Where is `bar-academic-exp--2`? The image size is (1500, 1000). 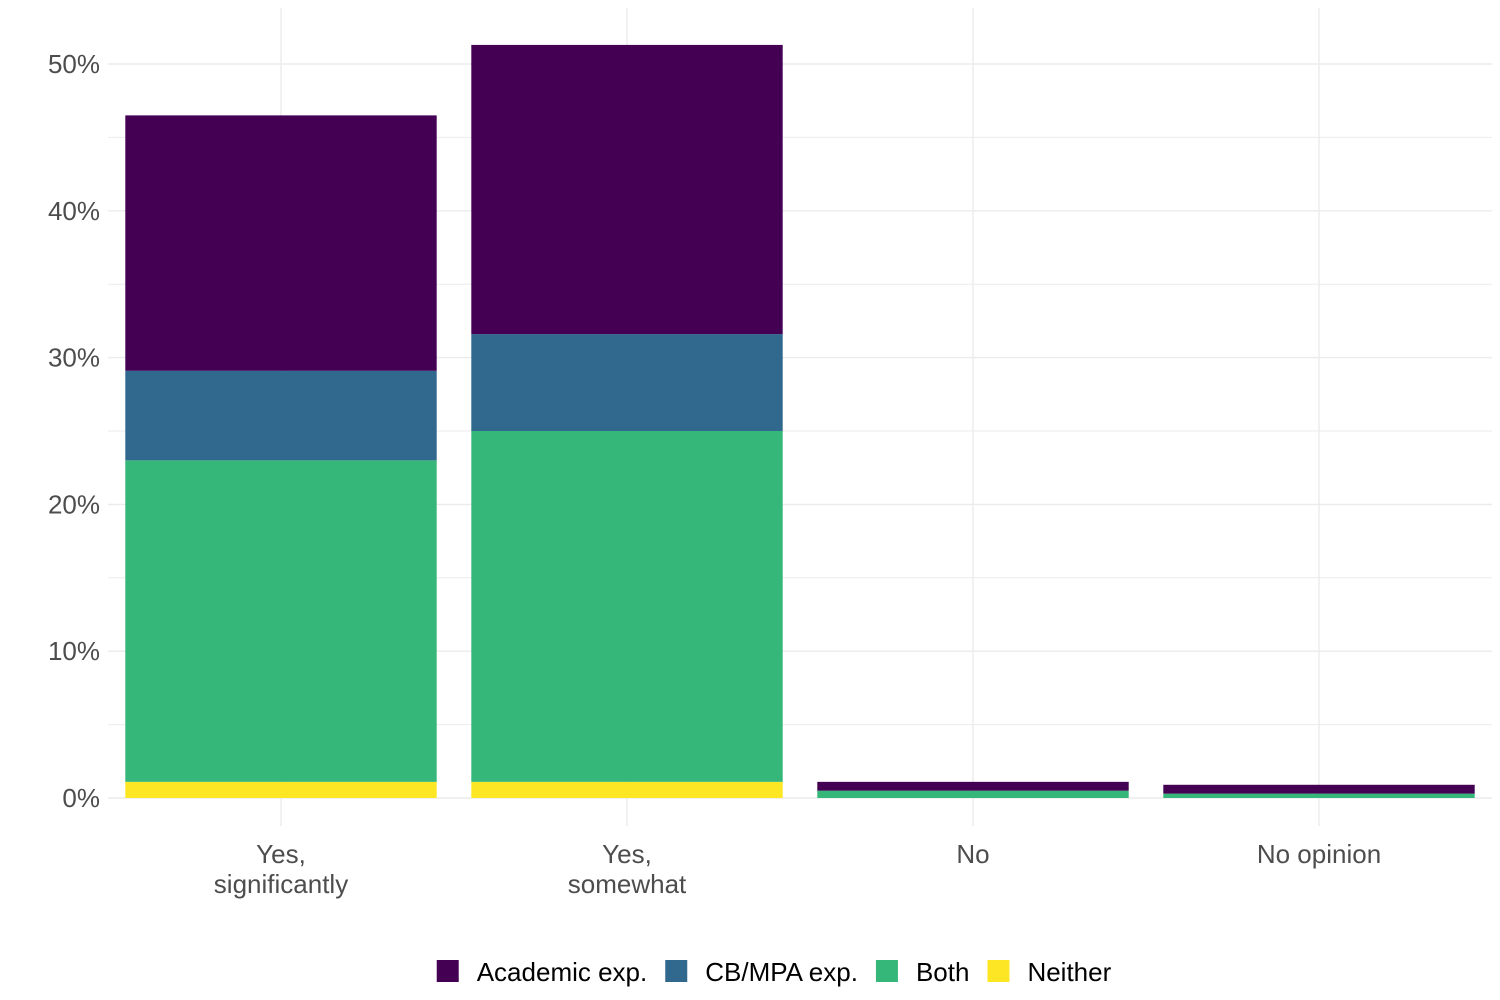 bar-academic-exp--2 is located at coordinates (973, 786).